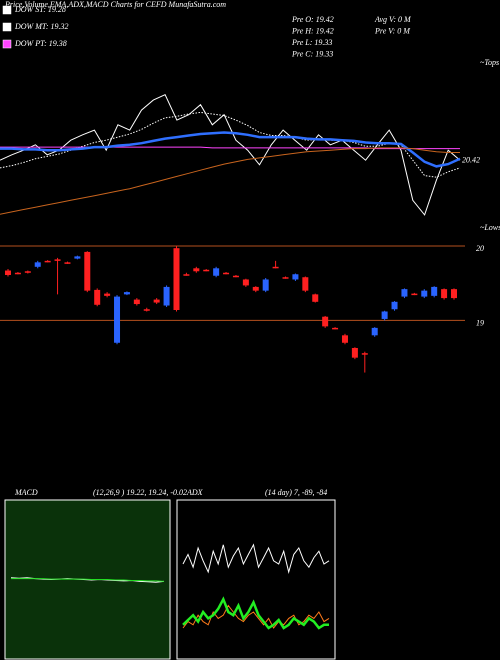 The width and height of the screenshot is (500, 660). What do you see at coordinates (393, 19) in the screenshot?
I see `info-text: Avg V: 0 M` at bounding box center [393, 19].